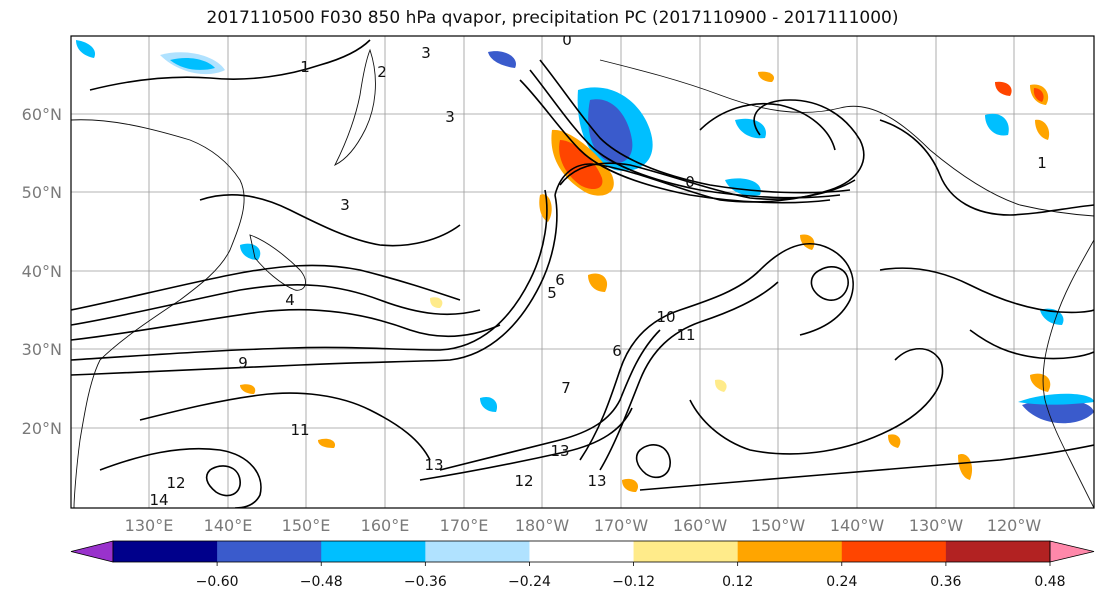  What do you see at coordinates (737, 582) in the screenshot?
I see `colorbar-tick-label: 0.12` at bounding box center [737, 582].